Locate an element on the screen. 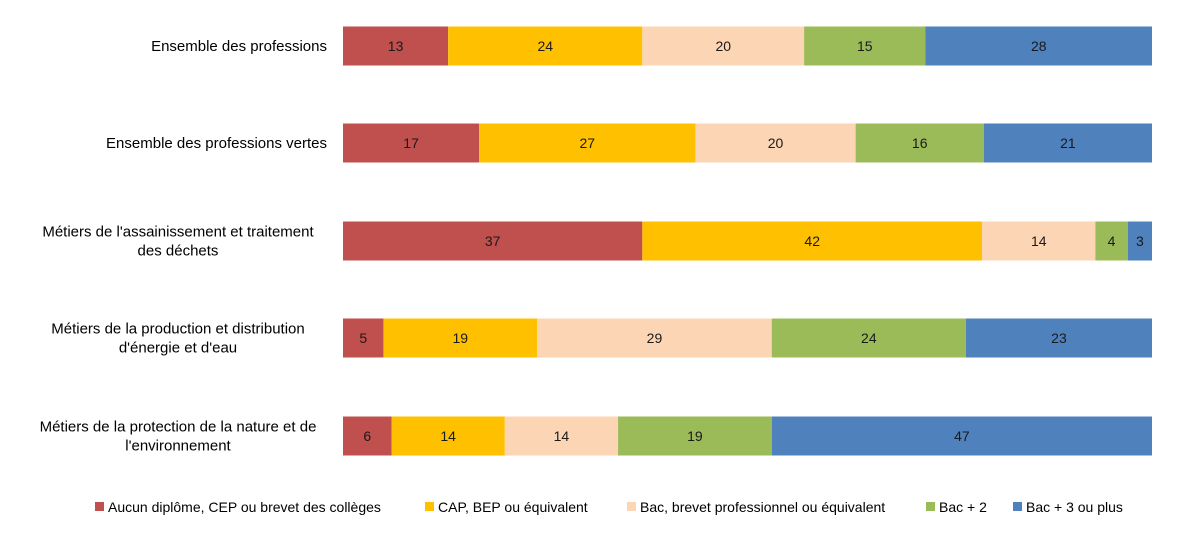 This screenshot has width=1200, height=550. data-label-3-2: 29 is located at coordinates (655, 338).